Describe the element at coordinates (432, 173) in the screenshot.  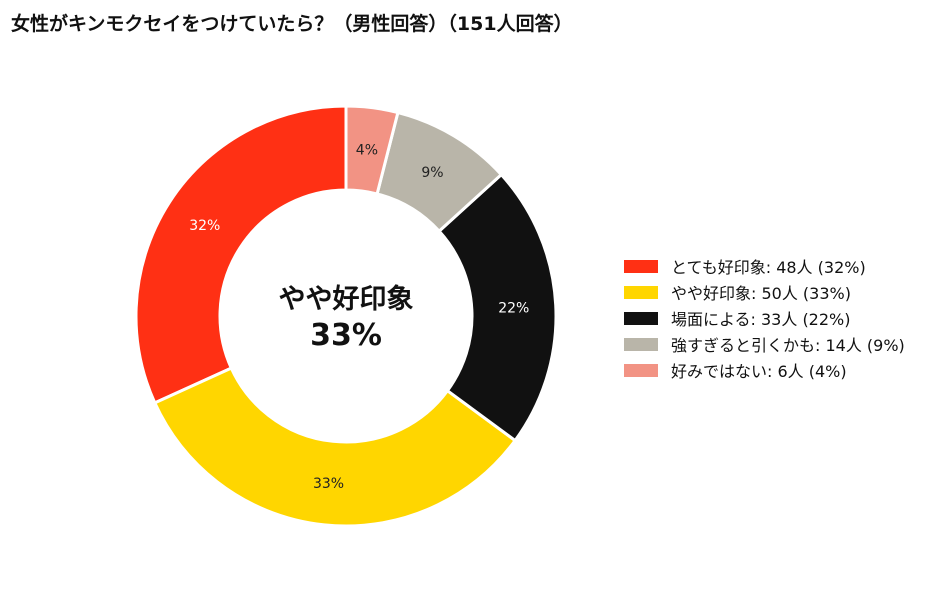
I see `slice-label-4: 9%` at that location.